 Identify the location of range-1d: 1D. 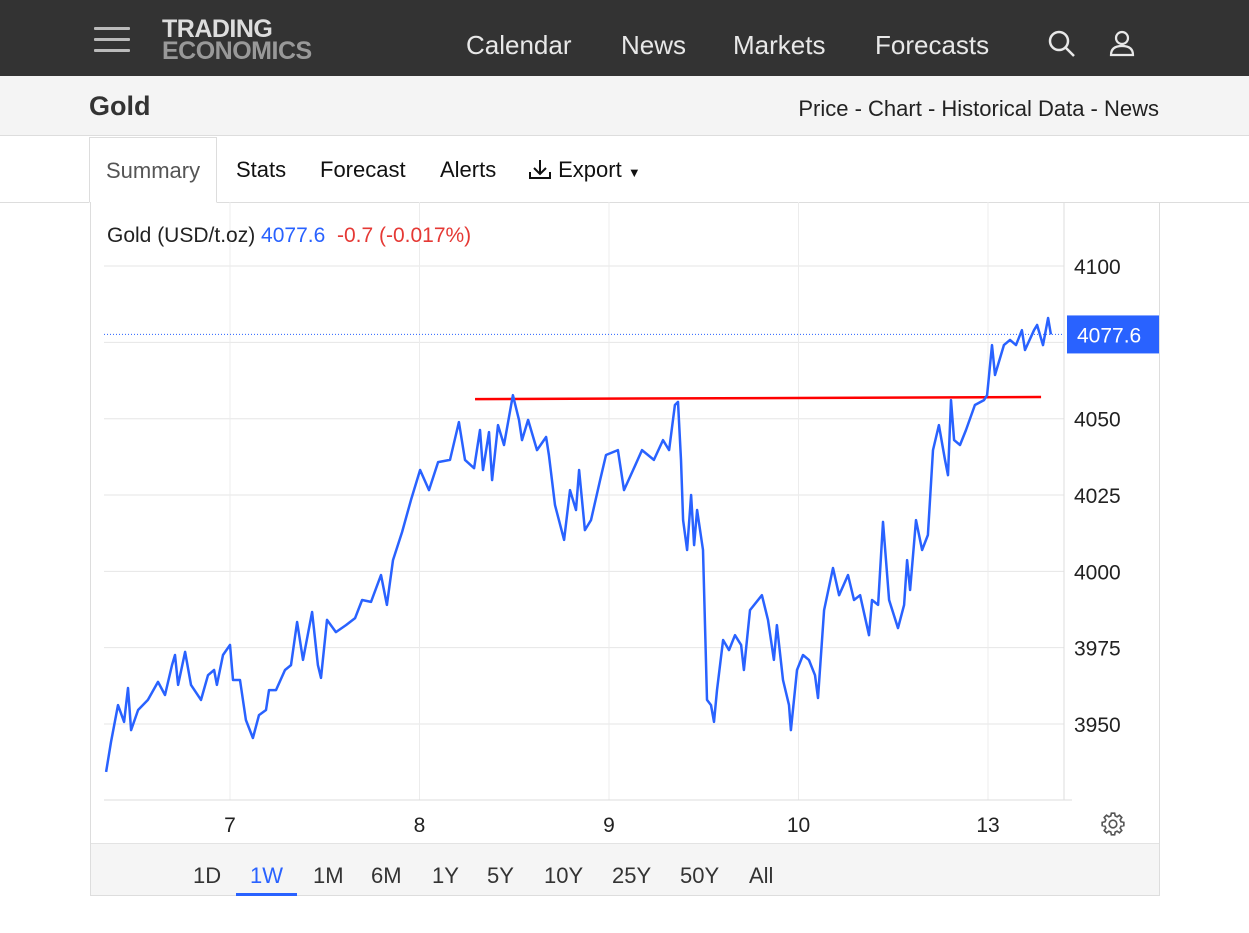
(207, 875).